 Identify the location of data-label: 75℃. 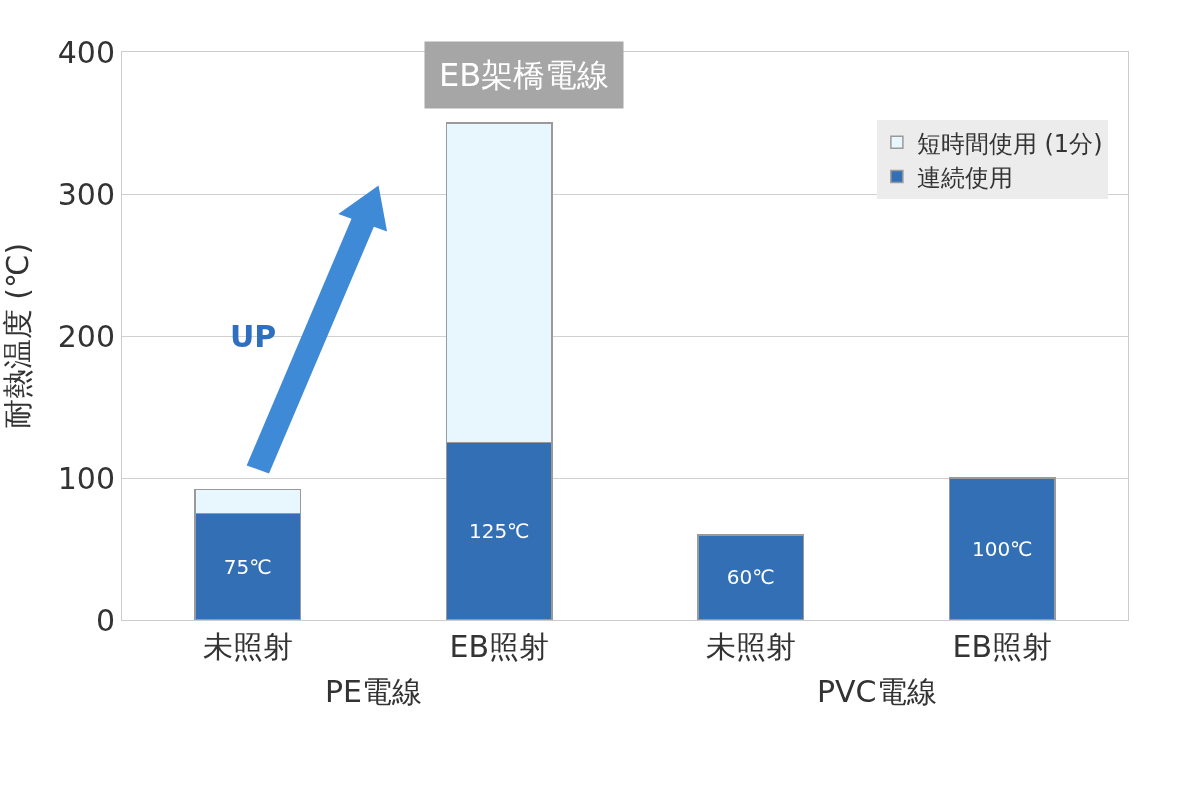
(247, 566).